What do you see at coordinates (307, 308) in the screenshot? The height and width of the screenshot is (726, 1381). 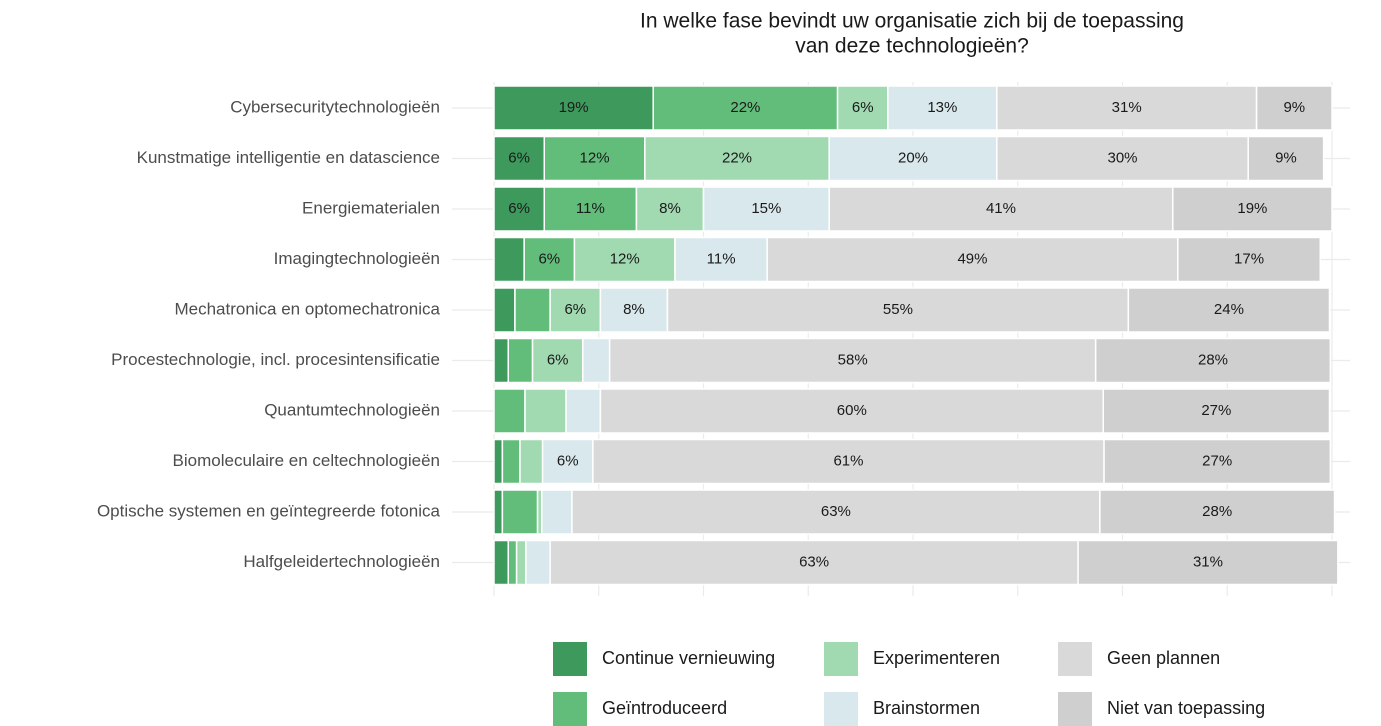 I see `category-label: Mechatronica en optomechatronica` at bounding box center [307, 308].